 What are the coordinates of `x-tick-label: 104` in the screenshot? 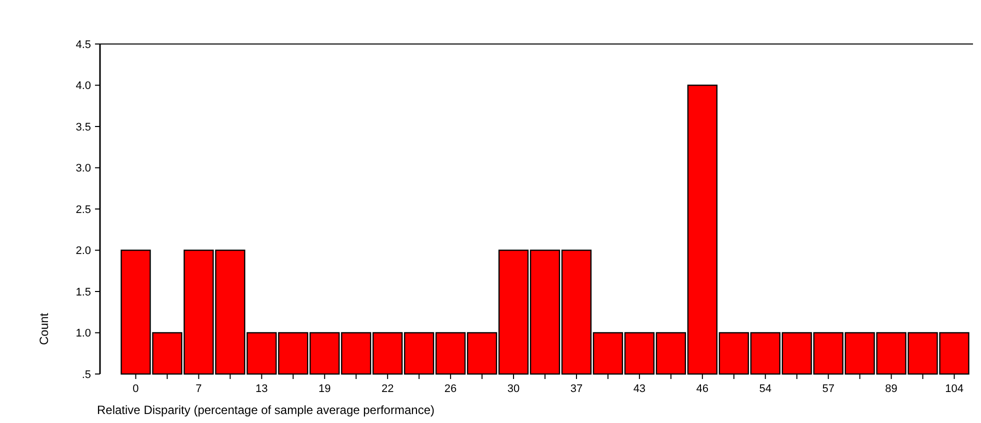 It's located at (954, 389).